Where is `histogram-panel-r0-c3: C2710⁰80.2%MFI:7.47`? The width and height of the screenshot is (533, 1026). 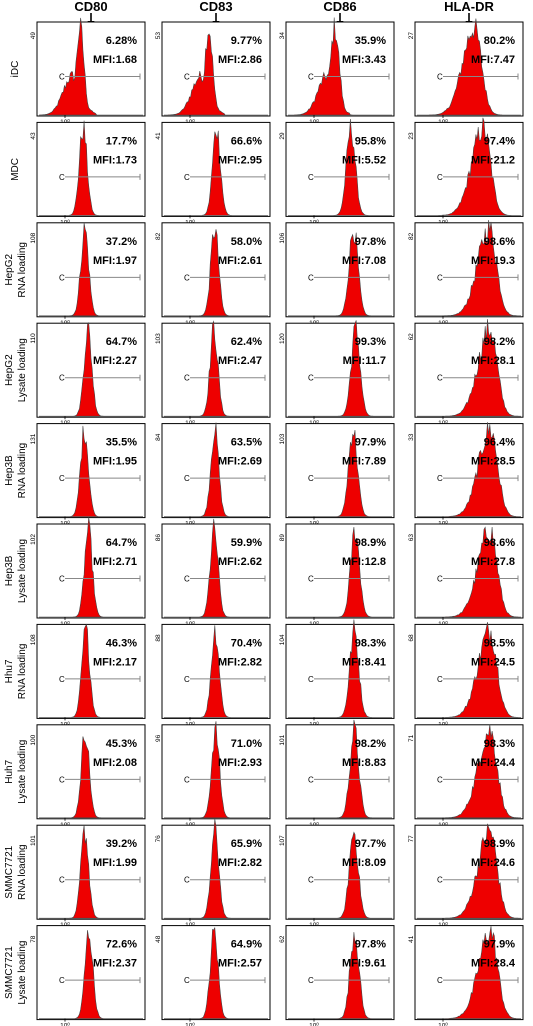
histogram-panel-r0-c3: C2710⁰80.2%MFI:7.47 is located at coordinates (466, 72).